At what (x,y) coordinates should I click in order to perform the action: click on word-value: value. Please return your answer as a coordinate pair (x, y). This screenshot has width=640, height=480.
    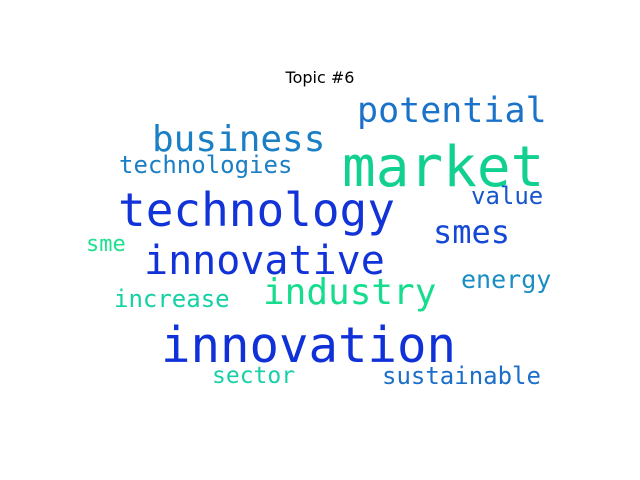
    Looking at the image, I should click on (507, 196).